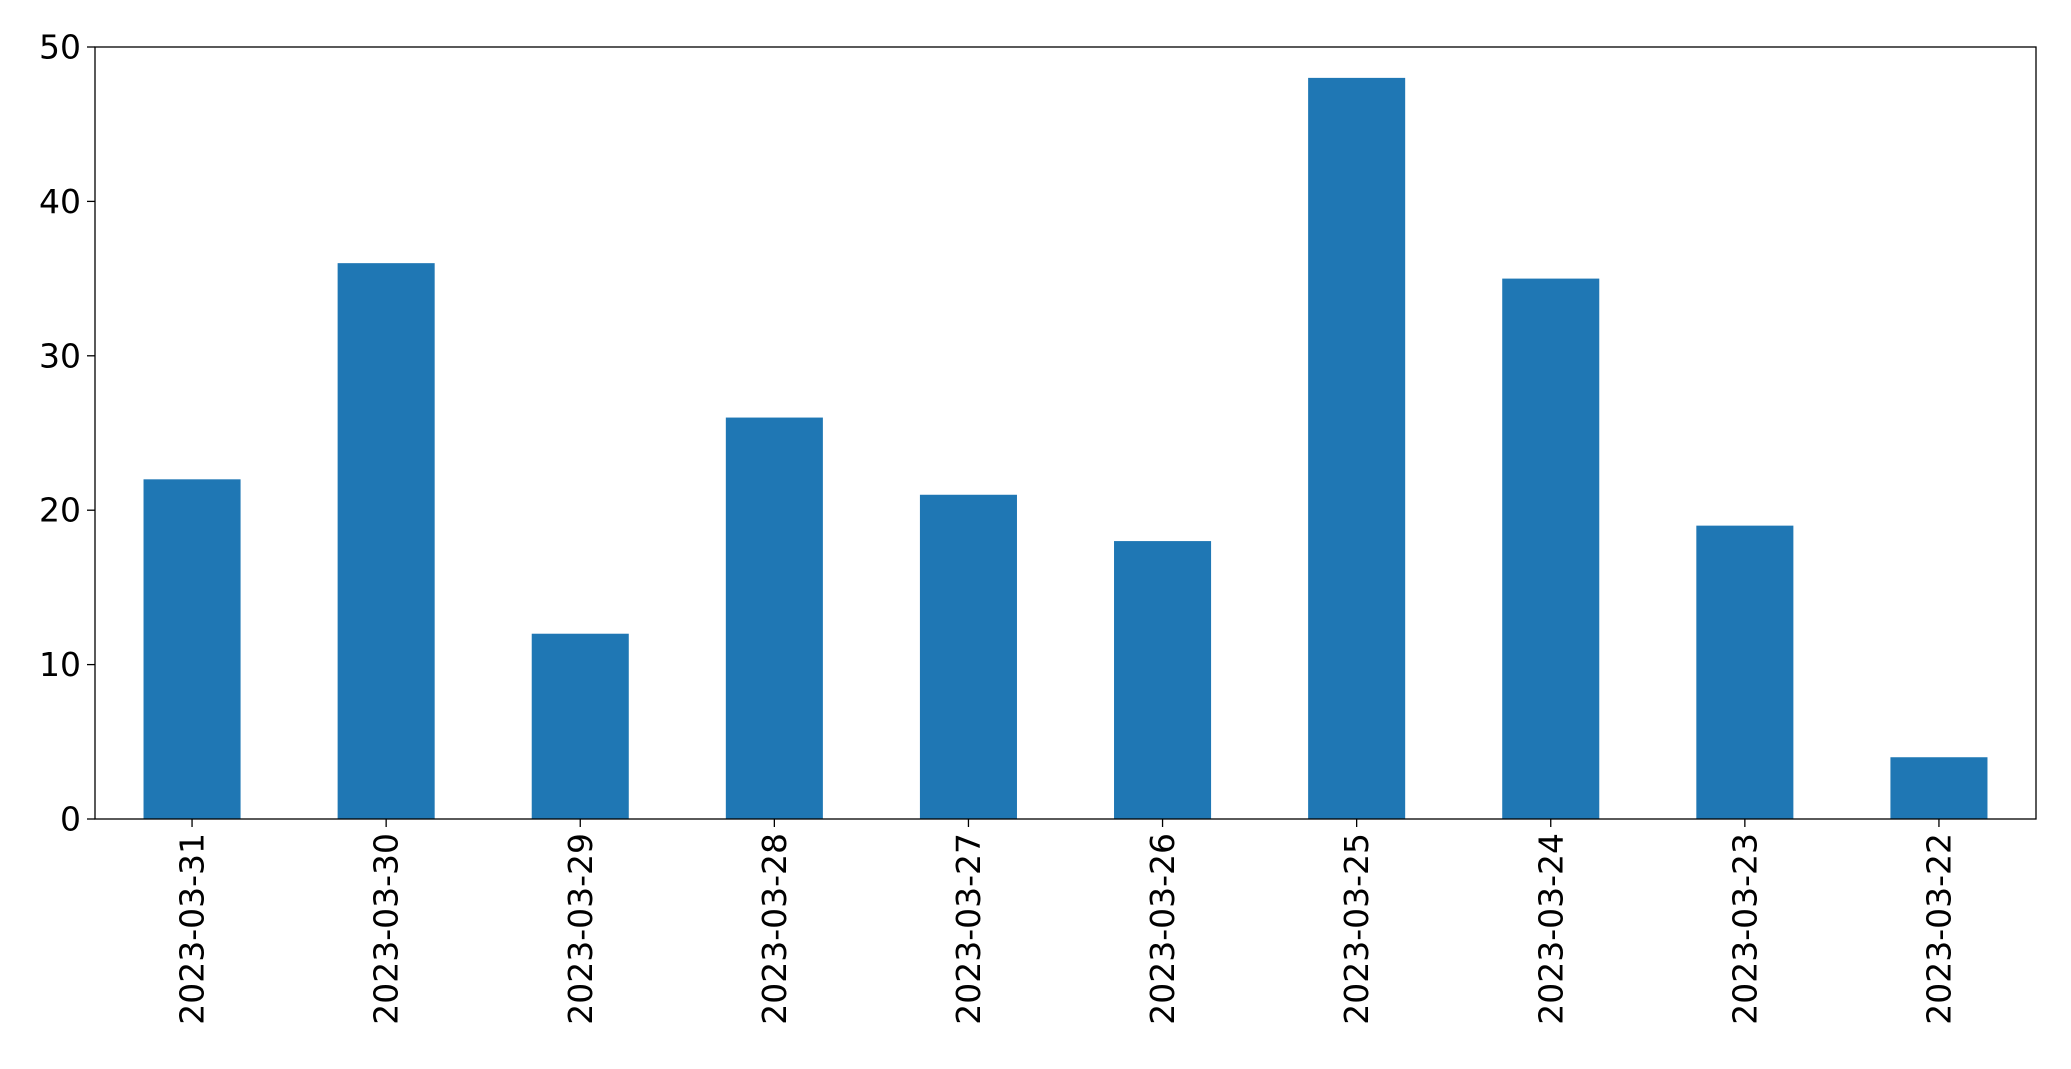 This screenshot has height=1069, width=2071. What do you see at coordinates (580, 929) in the screenshot?
I see `x-tick-label: 2023-03-29` at bounding box center [580, 929].